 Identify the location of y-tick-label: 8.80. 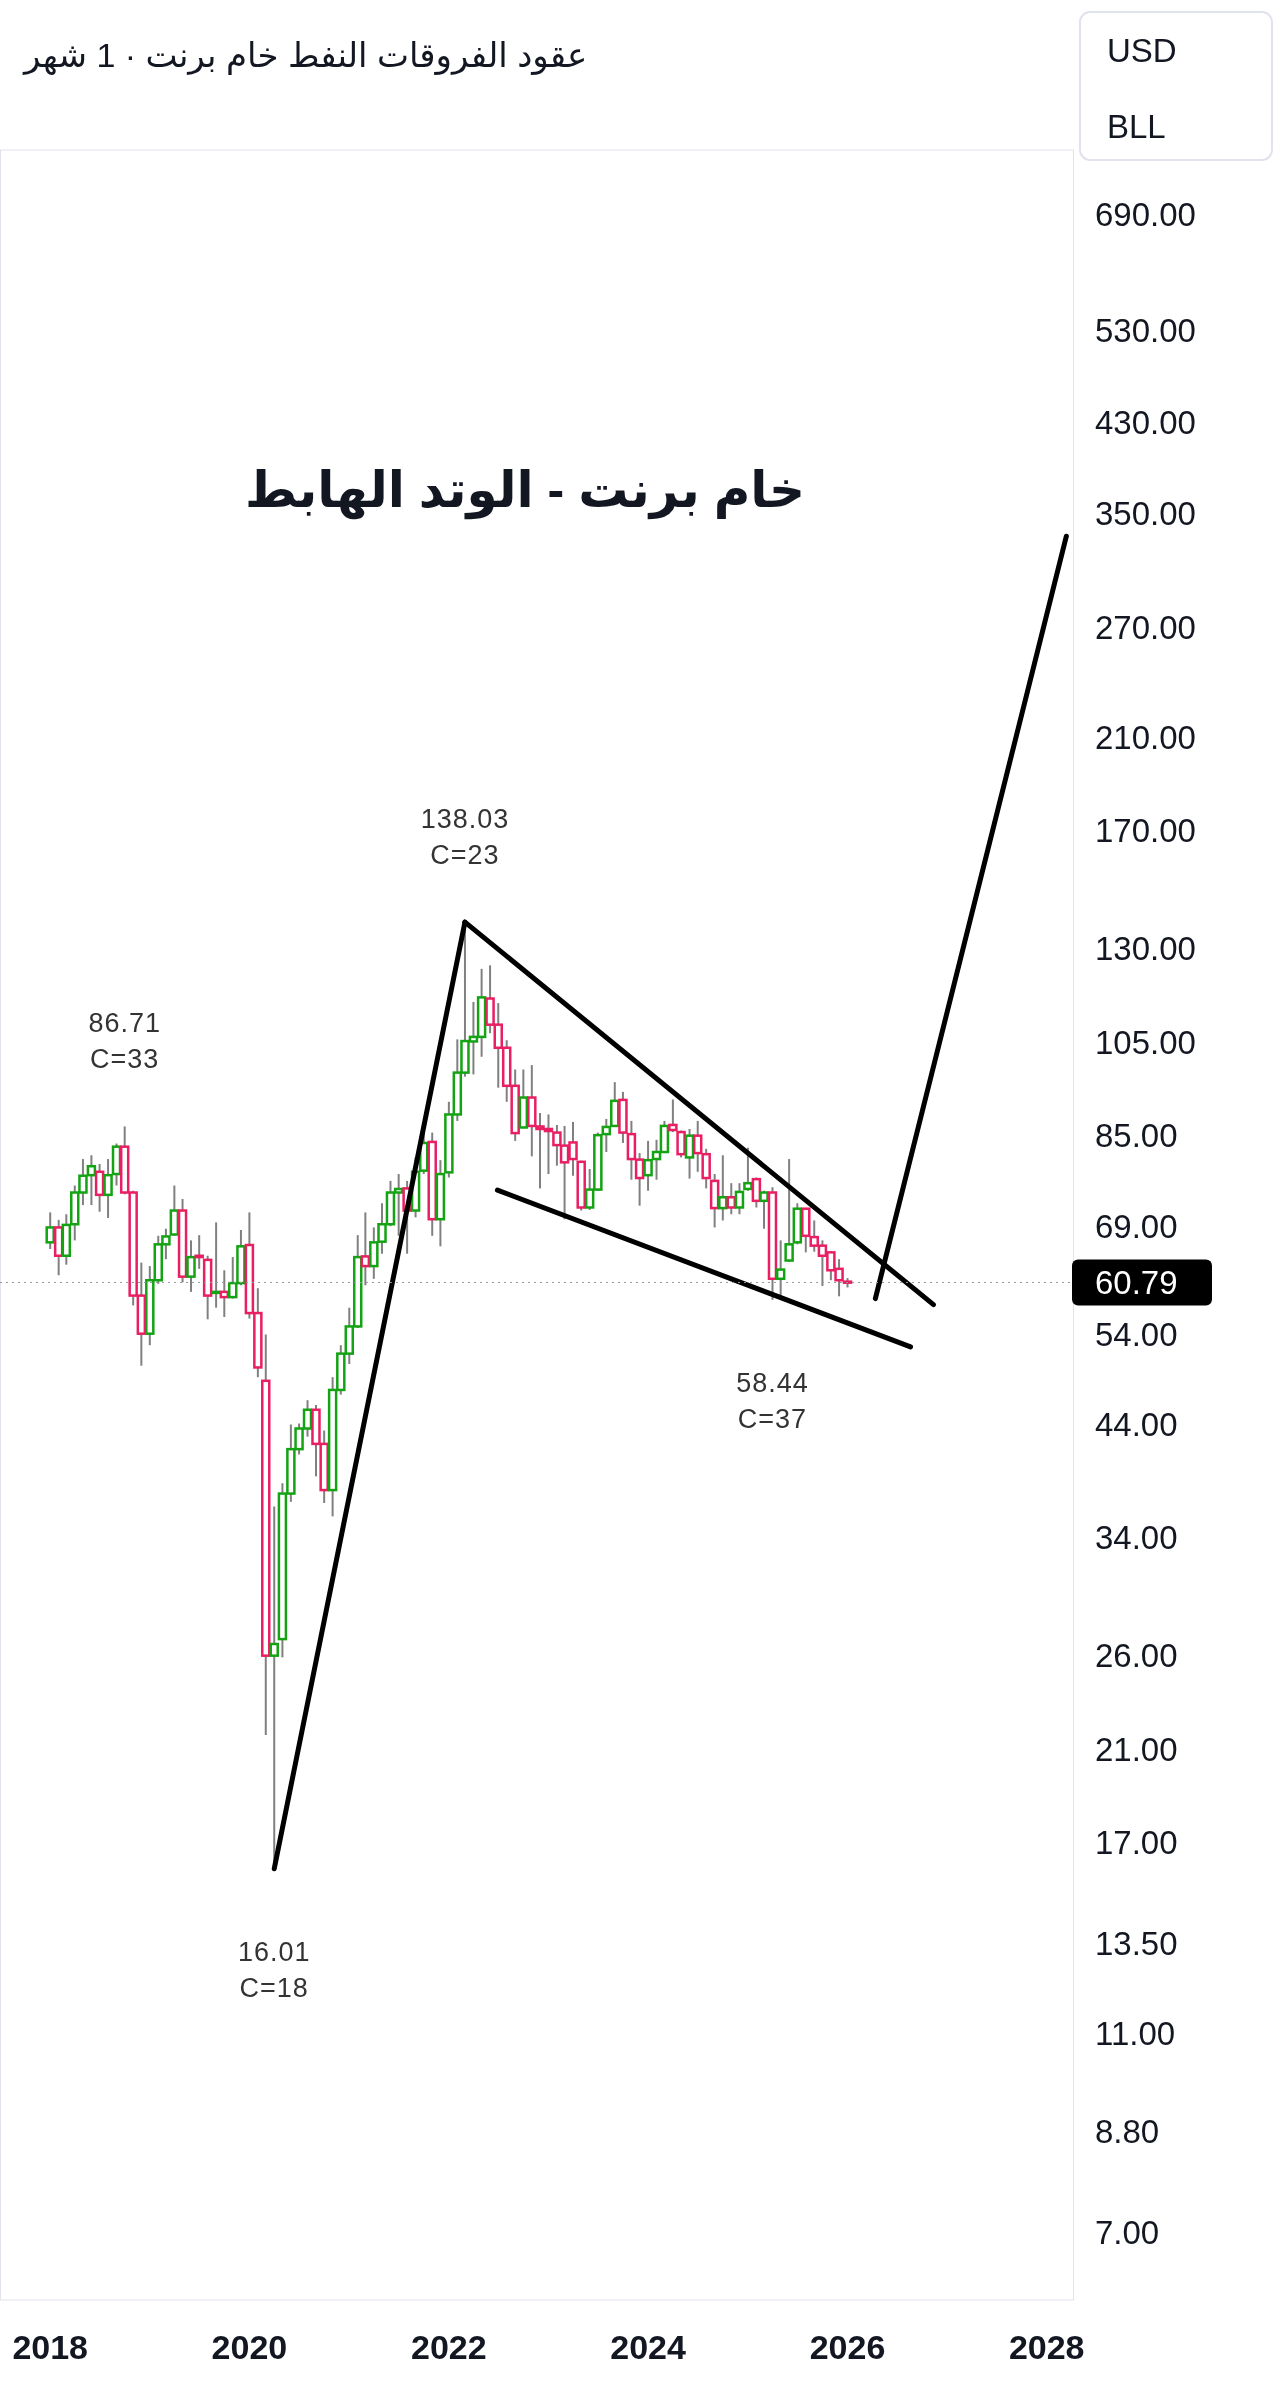
(1127, 2132).